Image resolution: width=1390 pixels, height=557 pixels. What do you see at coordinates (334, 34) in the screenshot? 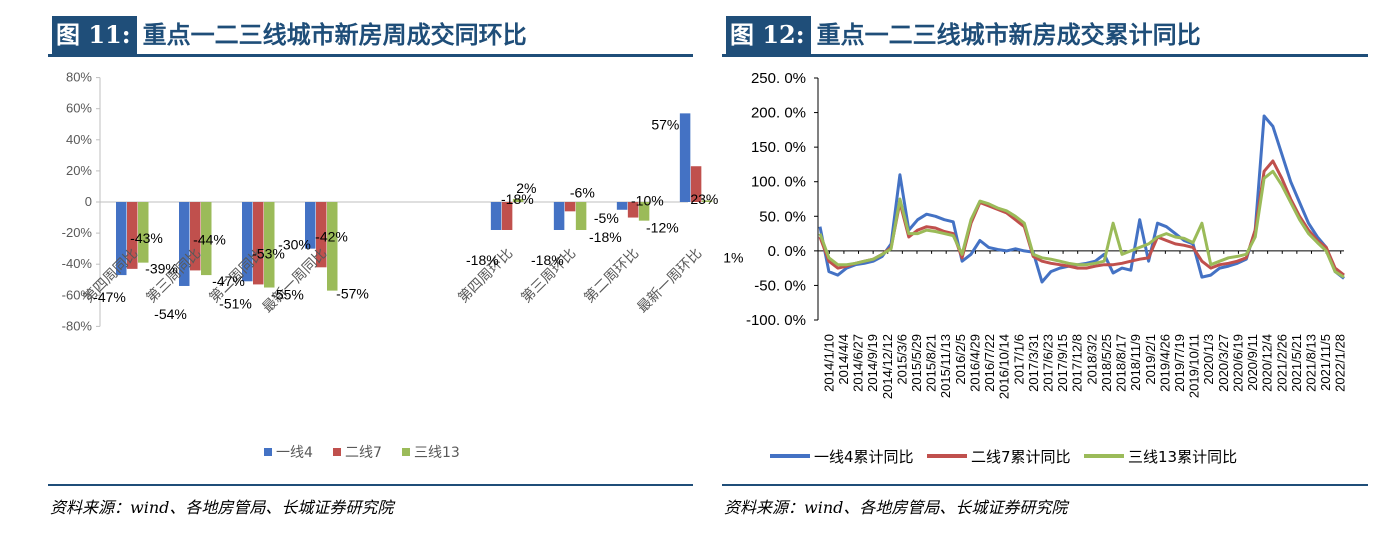
I see `figure-11-title: 重点一二三线城市新房周成交同环比` at bounding box center [334, 34].